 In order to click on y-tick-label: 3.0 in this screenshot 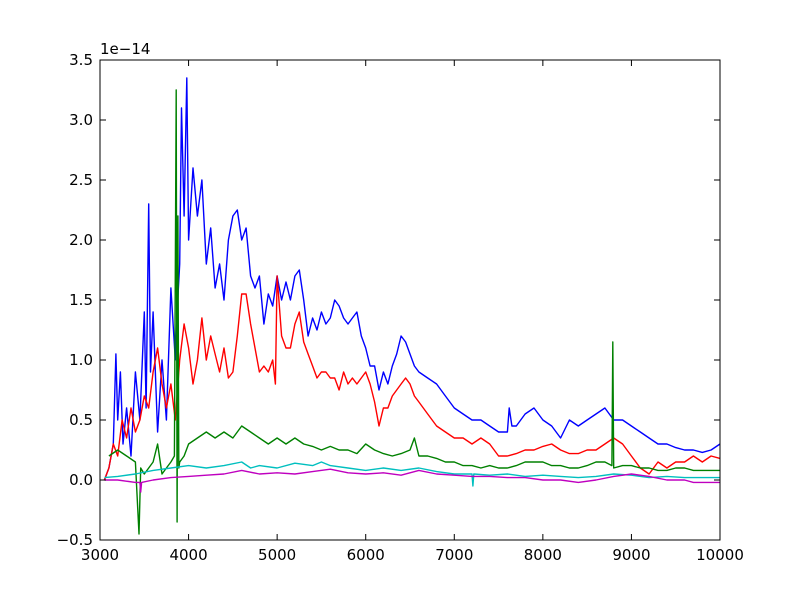, I will do `click(81, 120)`.